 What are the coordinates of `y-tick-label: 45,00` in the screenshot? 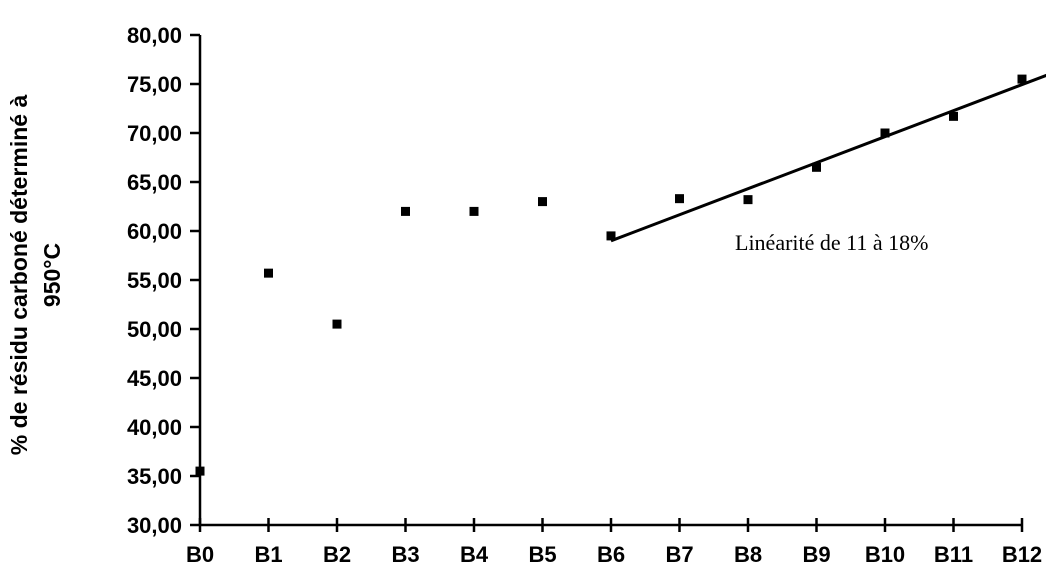 It's located at (154, 378).